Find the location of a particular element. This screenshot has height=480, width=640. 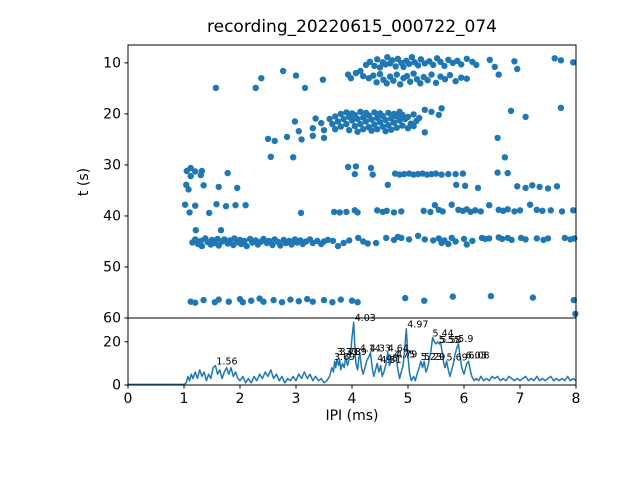

peak-annotation: 4.45 is located at coordinates (387, 359).